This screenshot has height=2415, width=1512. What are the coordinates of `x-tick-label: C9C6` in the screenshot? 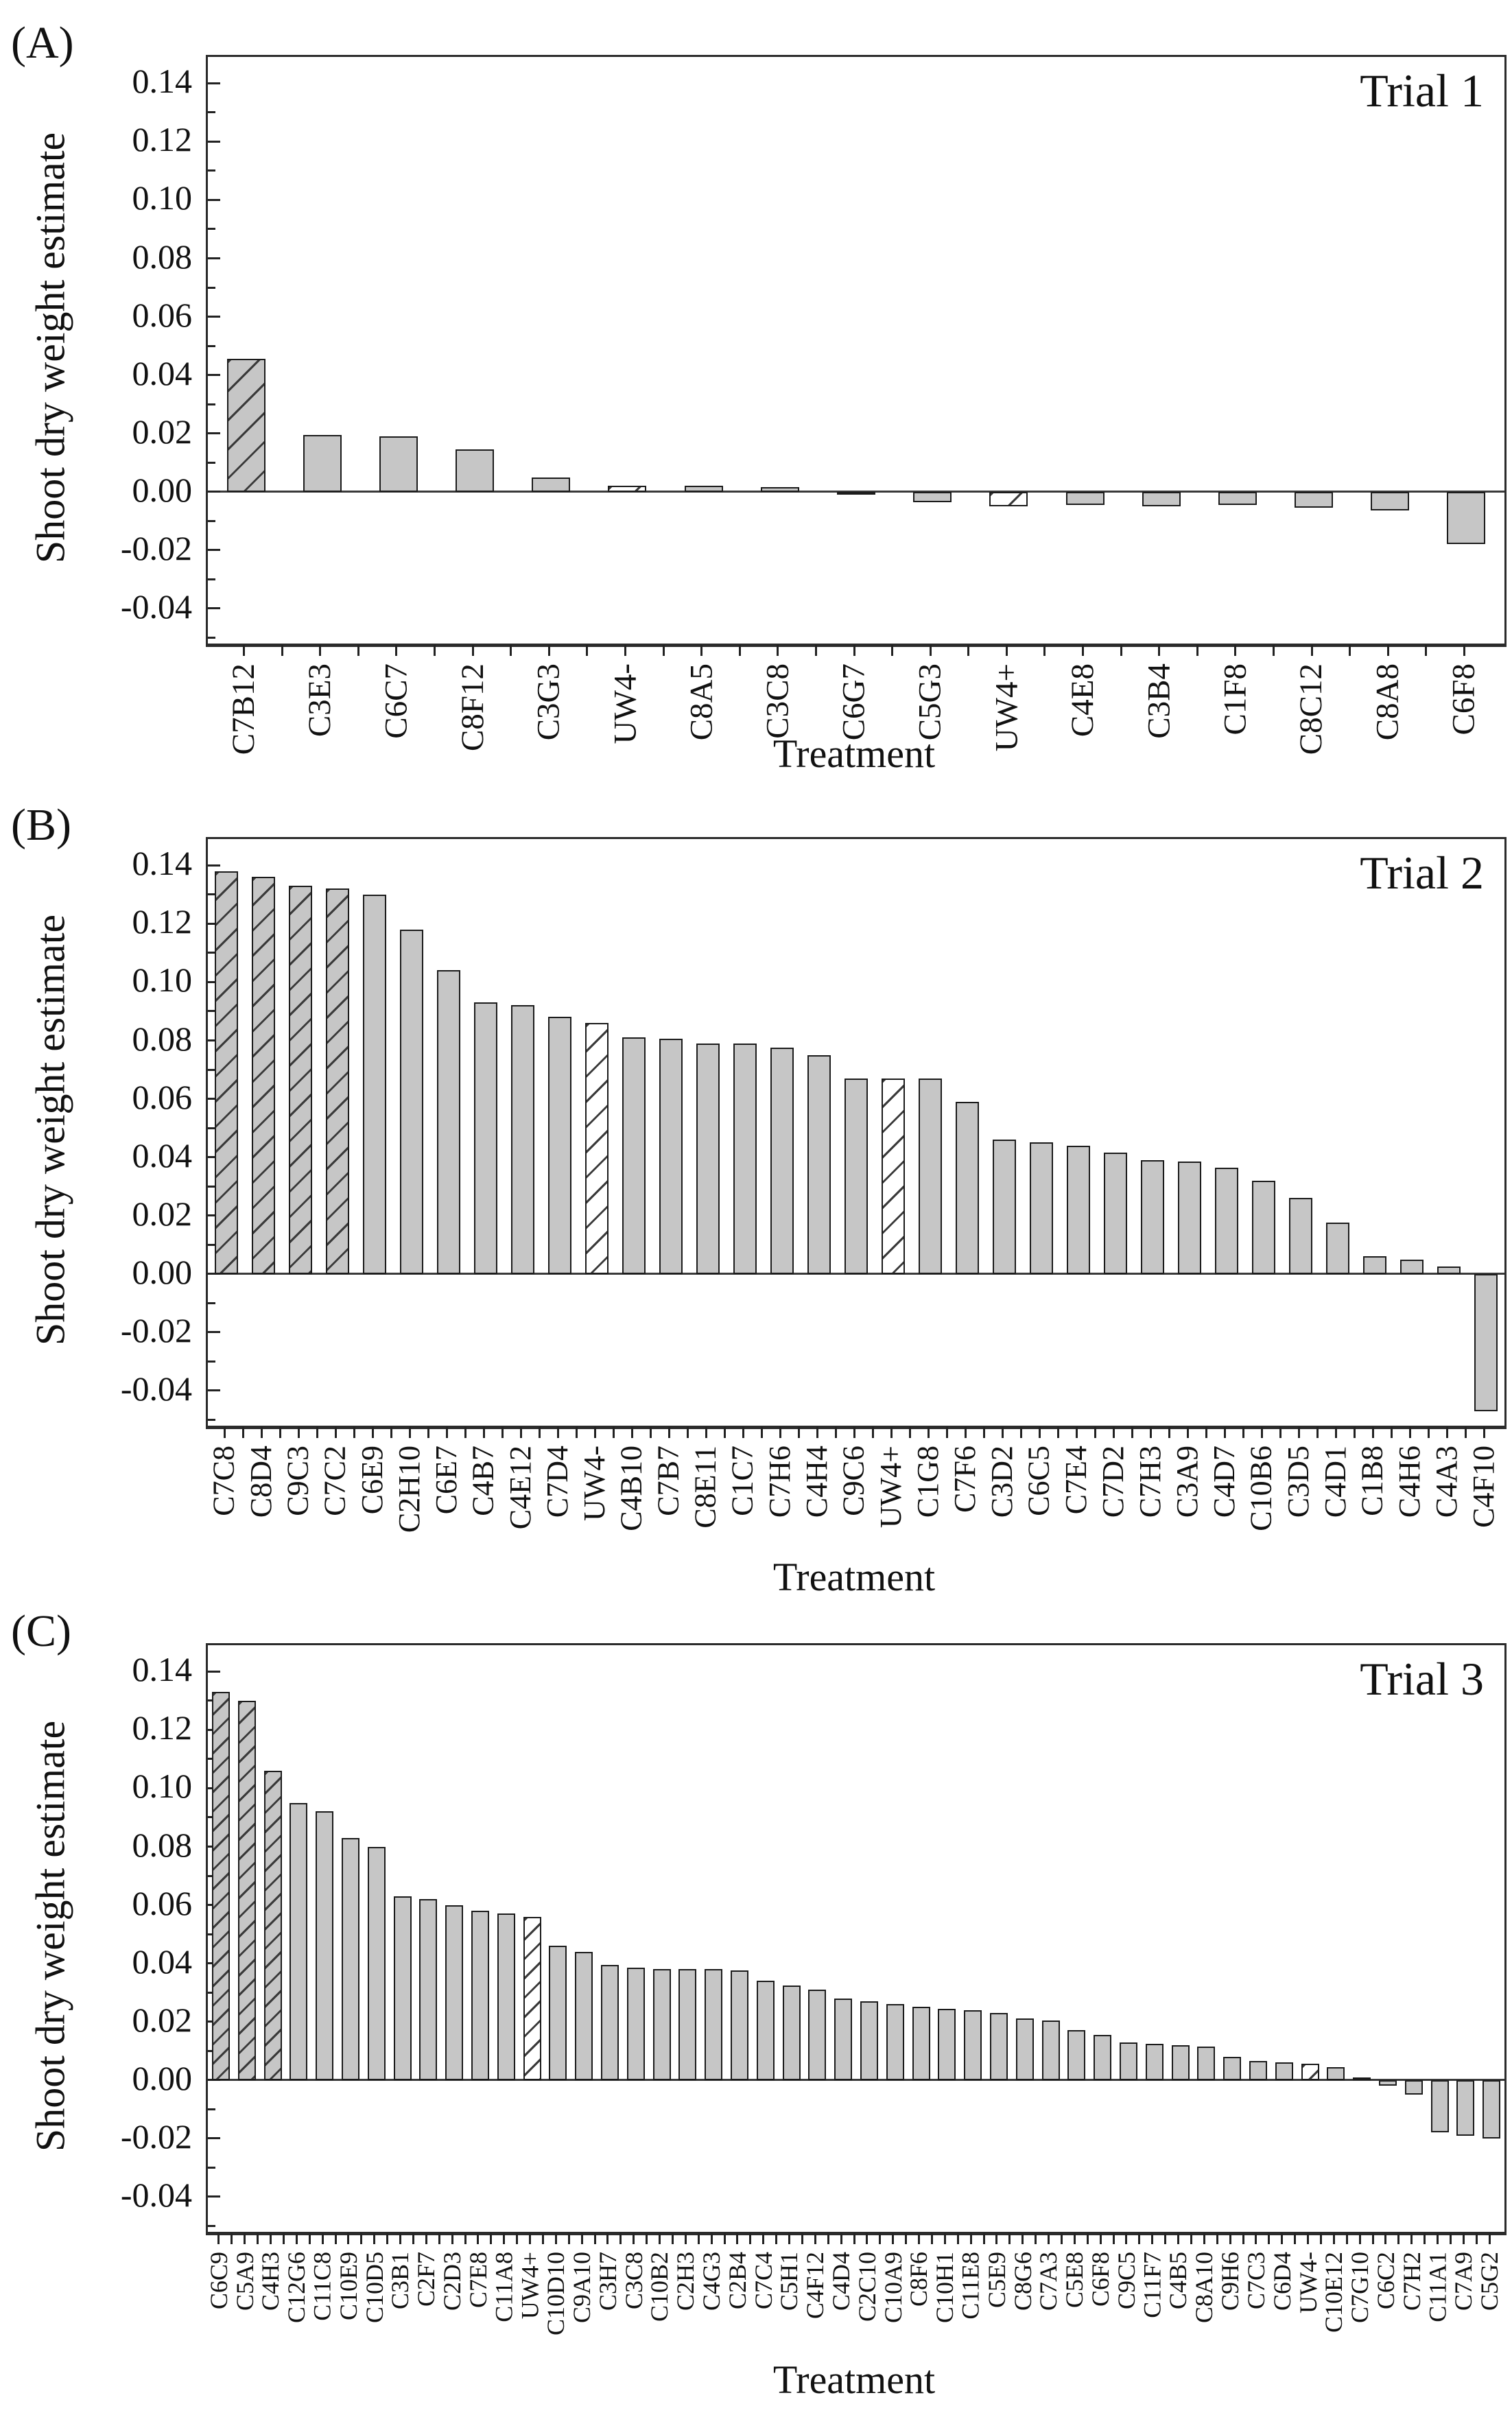 It's located at (854, 1481).